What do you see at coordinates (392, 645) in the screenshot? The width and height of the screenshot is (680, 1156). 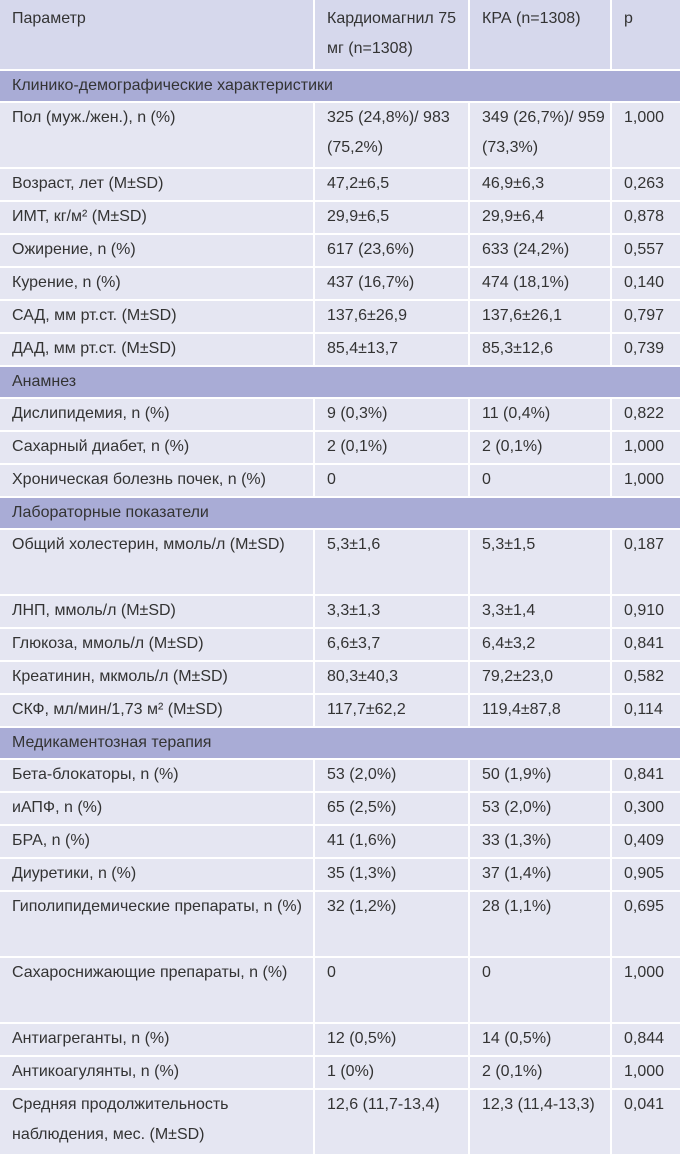 I see `cell-cardiomagnyl: 6,6±3,7` at bounding box center [392, 645].